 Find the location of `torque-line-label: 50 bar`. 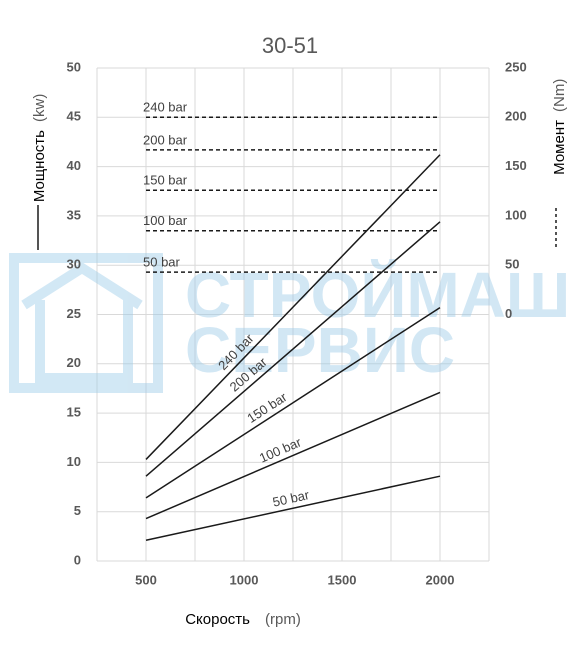

torque-line-label: 50 bar is located at coordinates (162, 262).